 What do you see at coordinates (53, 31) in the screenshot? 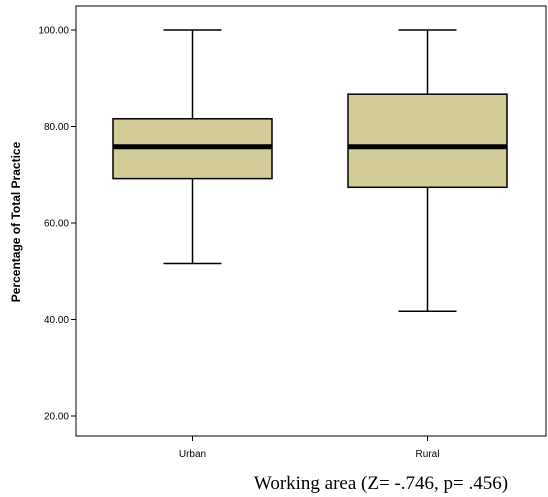
I see `y-tick-label: 100.00` at bounding box center [53, 31].